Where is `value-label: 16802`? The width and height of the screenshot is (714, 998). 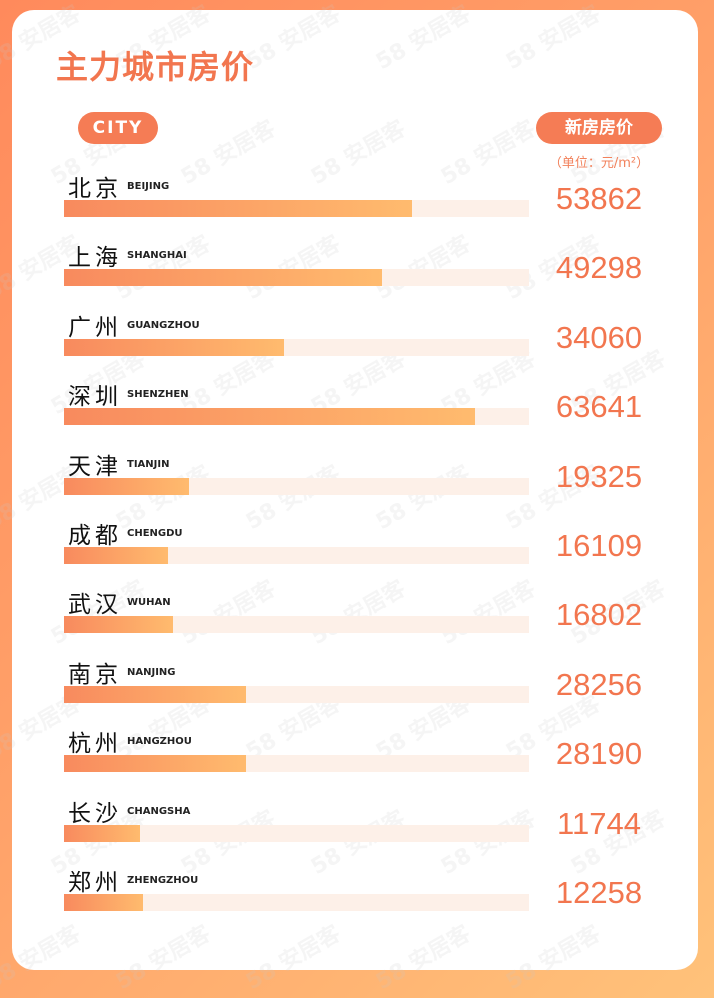
value-label: 16802 is located at coordinates (599, 615).